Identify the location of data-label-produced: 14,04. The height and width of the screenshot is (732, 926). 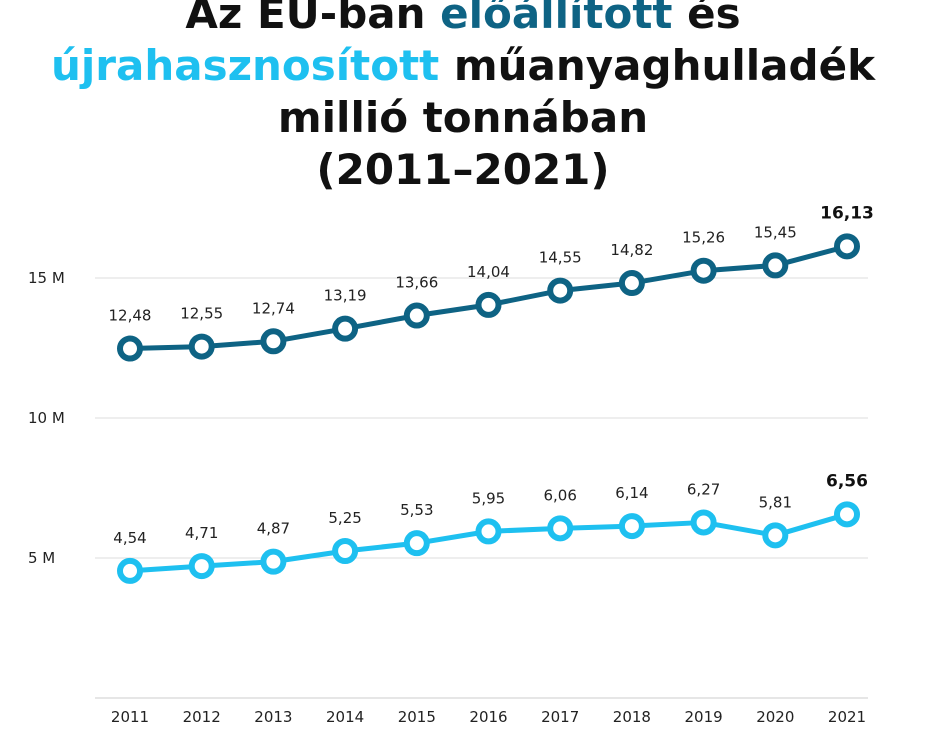
(488, 272).